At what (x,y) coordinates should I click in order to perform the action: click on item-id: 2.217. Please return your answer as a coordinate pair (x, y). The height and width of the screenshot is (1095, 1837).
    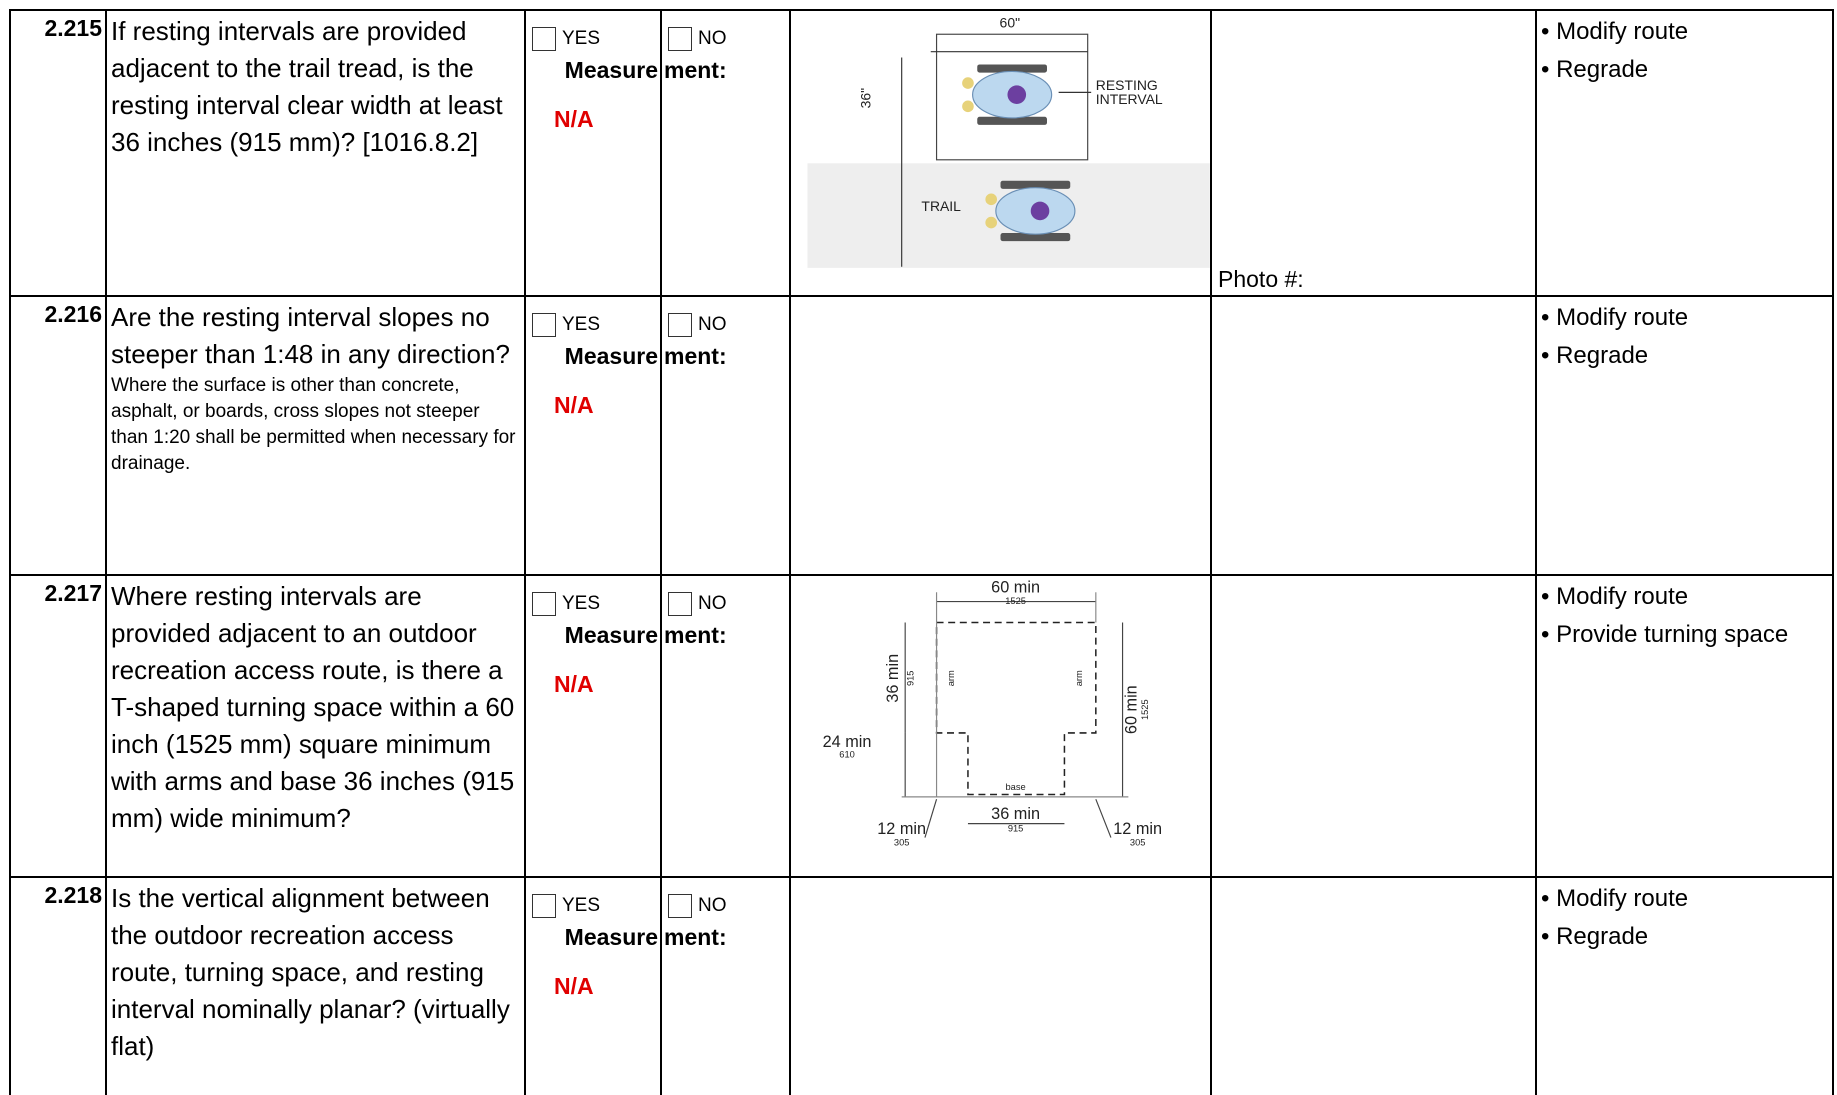
    Looking at the image, I should click on (58, 726).